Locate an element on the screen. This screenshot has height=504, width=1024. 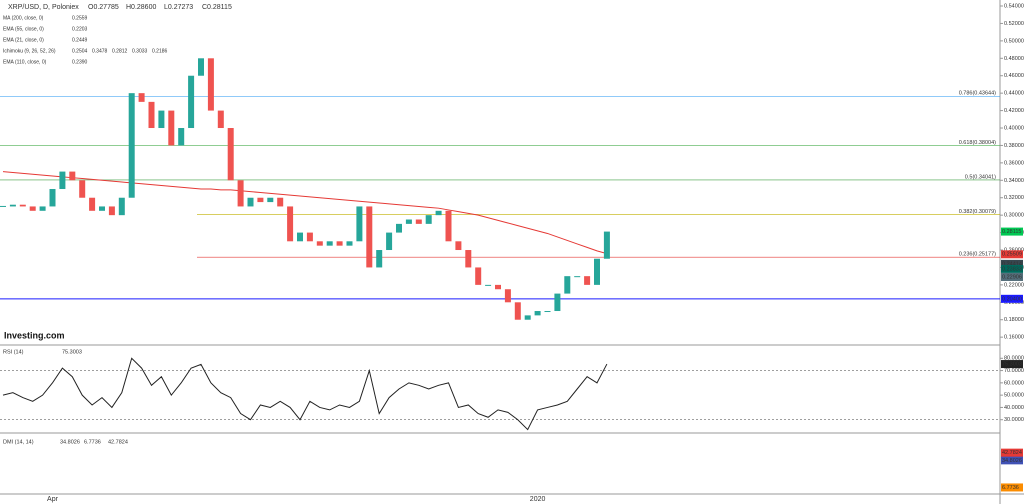
ohlc-value: L0.27273 is located at coordinates (178, 7).